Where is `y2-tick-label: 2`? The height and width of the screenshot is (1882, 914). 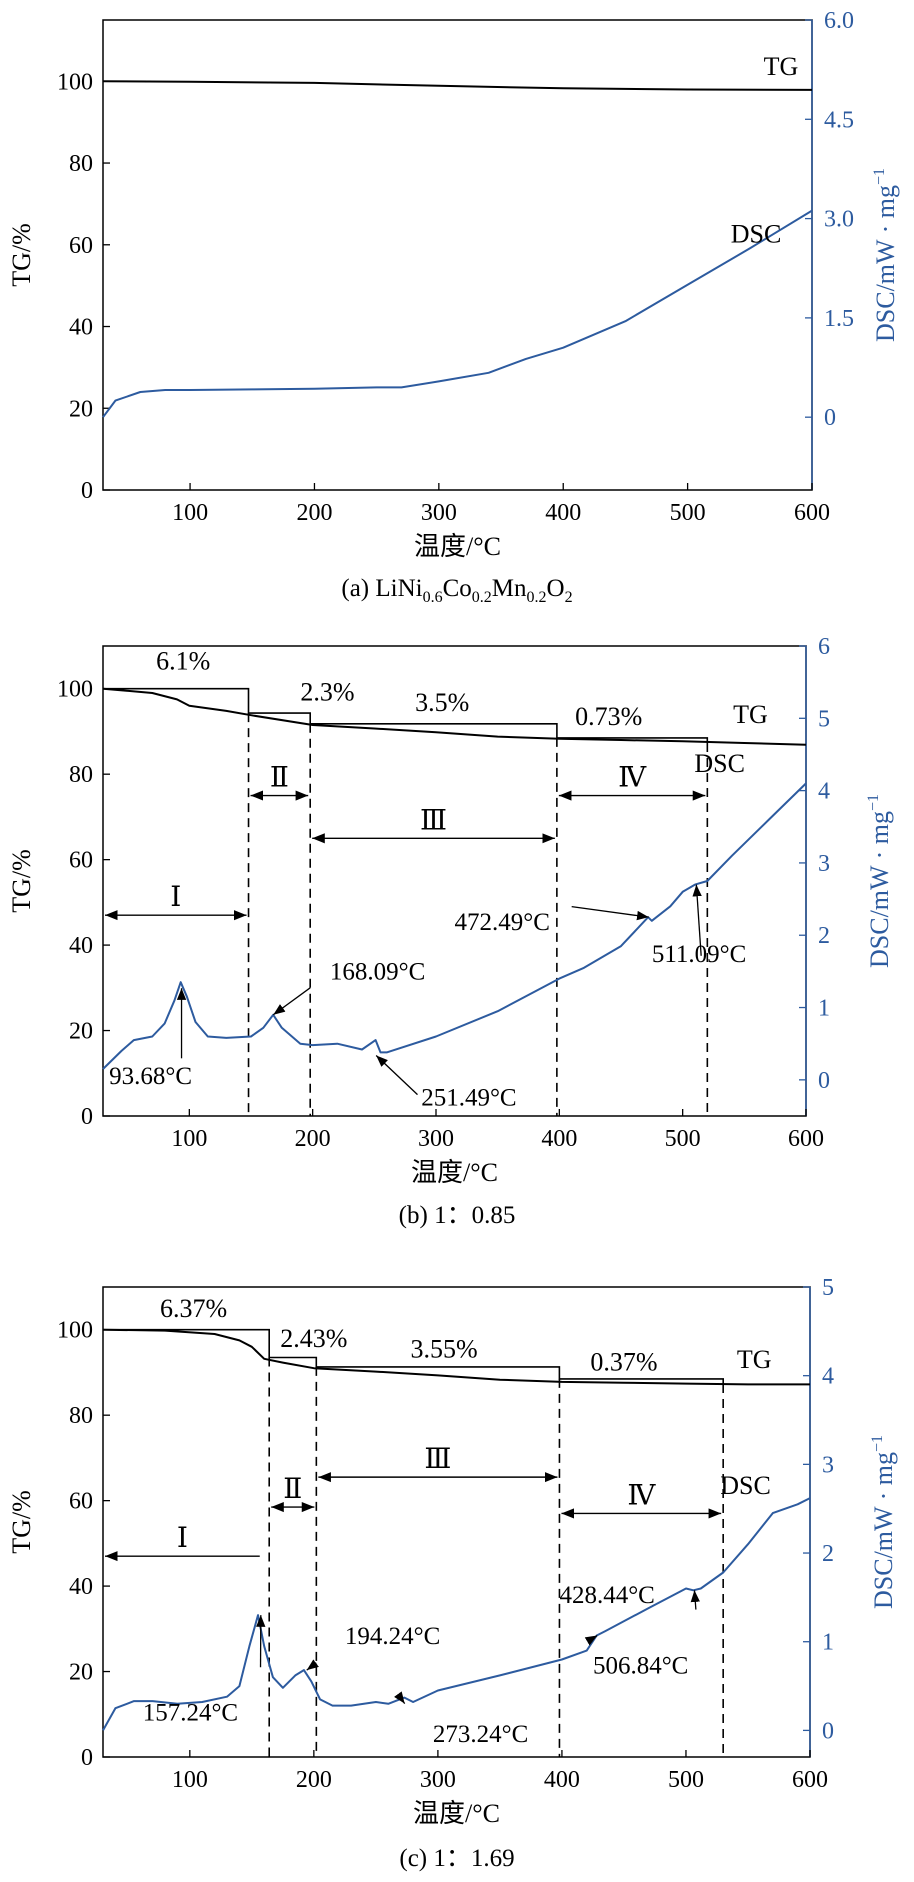 y2-tick-label: 2 is located at coordinates (824, 936).